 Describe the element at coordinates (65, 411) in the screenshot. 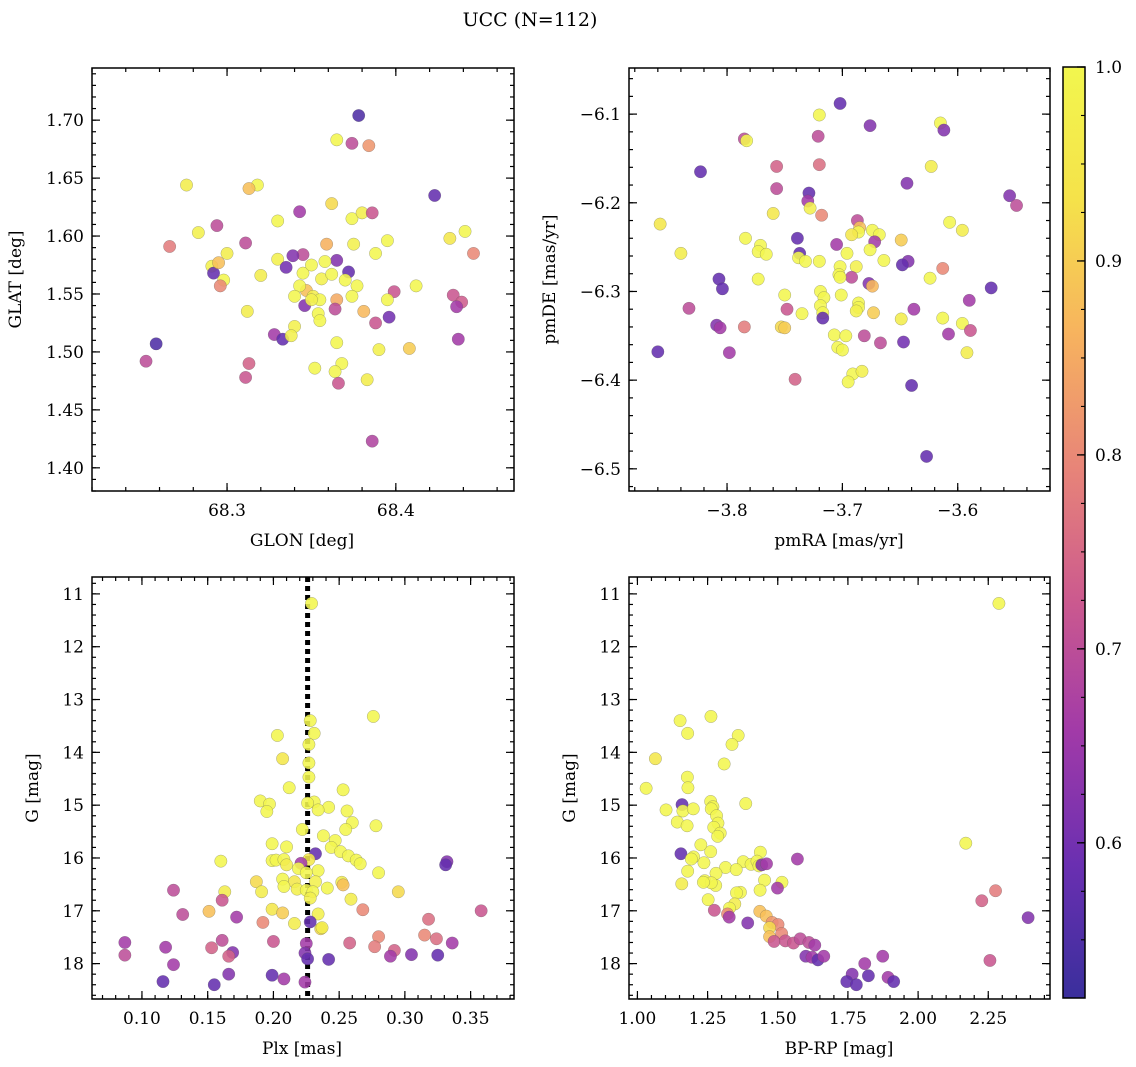

I see `y-tick-label: 1.45` at that location.